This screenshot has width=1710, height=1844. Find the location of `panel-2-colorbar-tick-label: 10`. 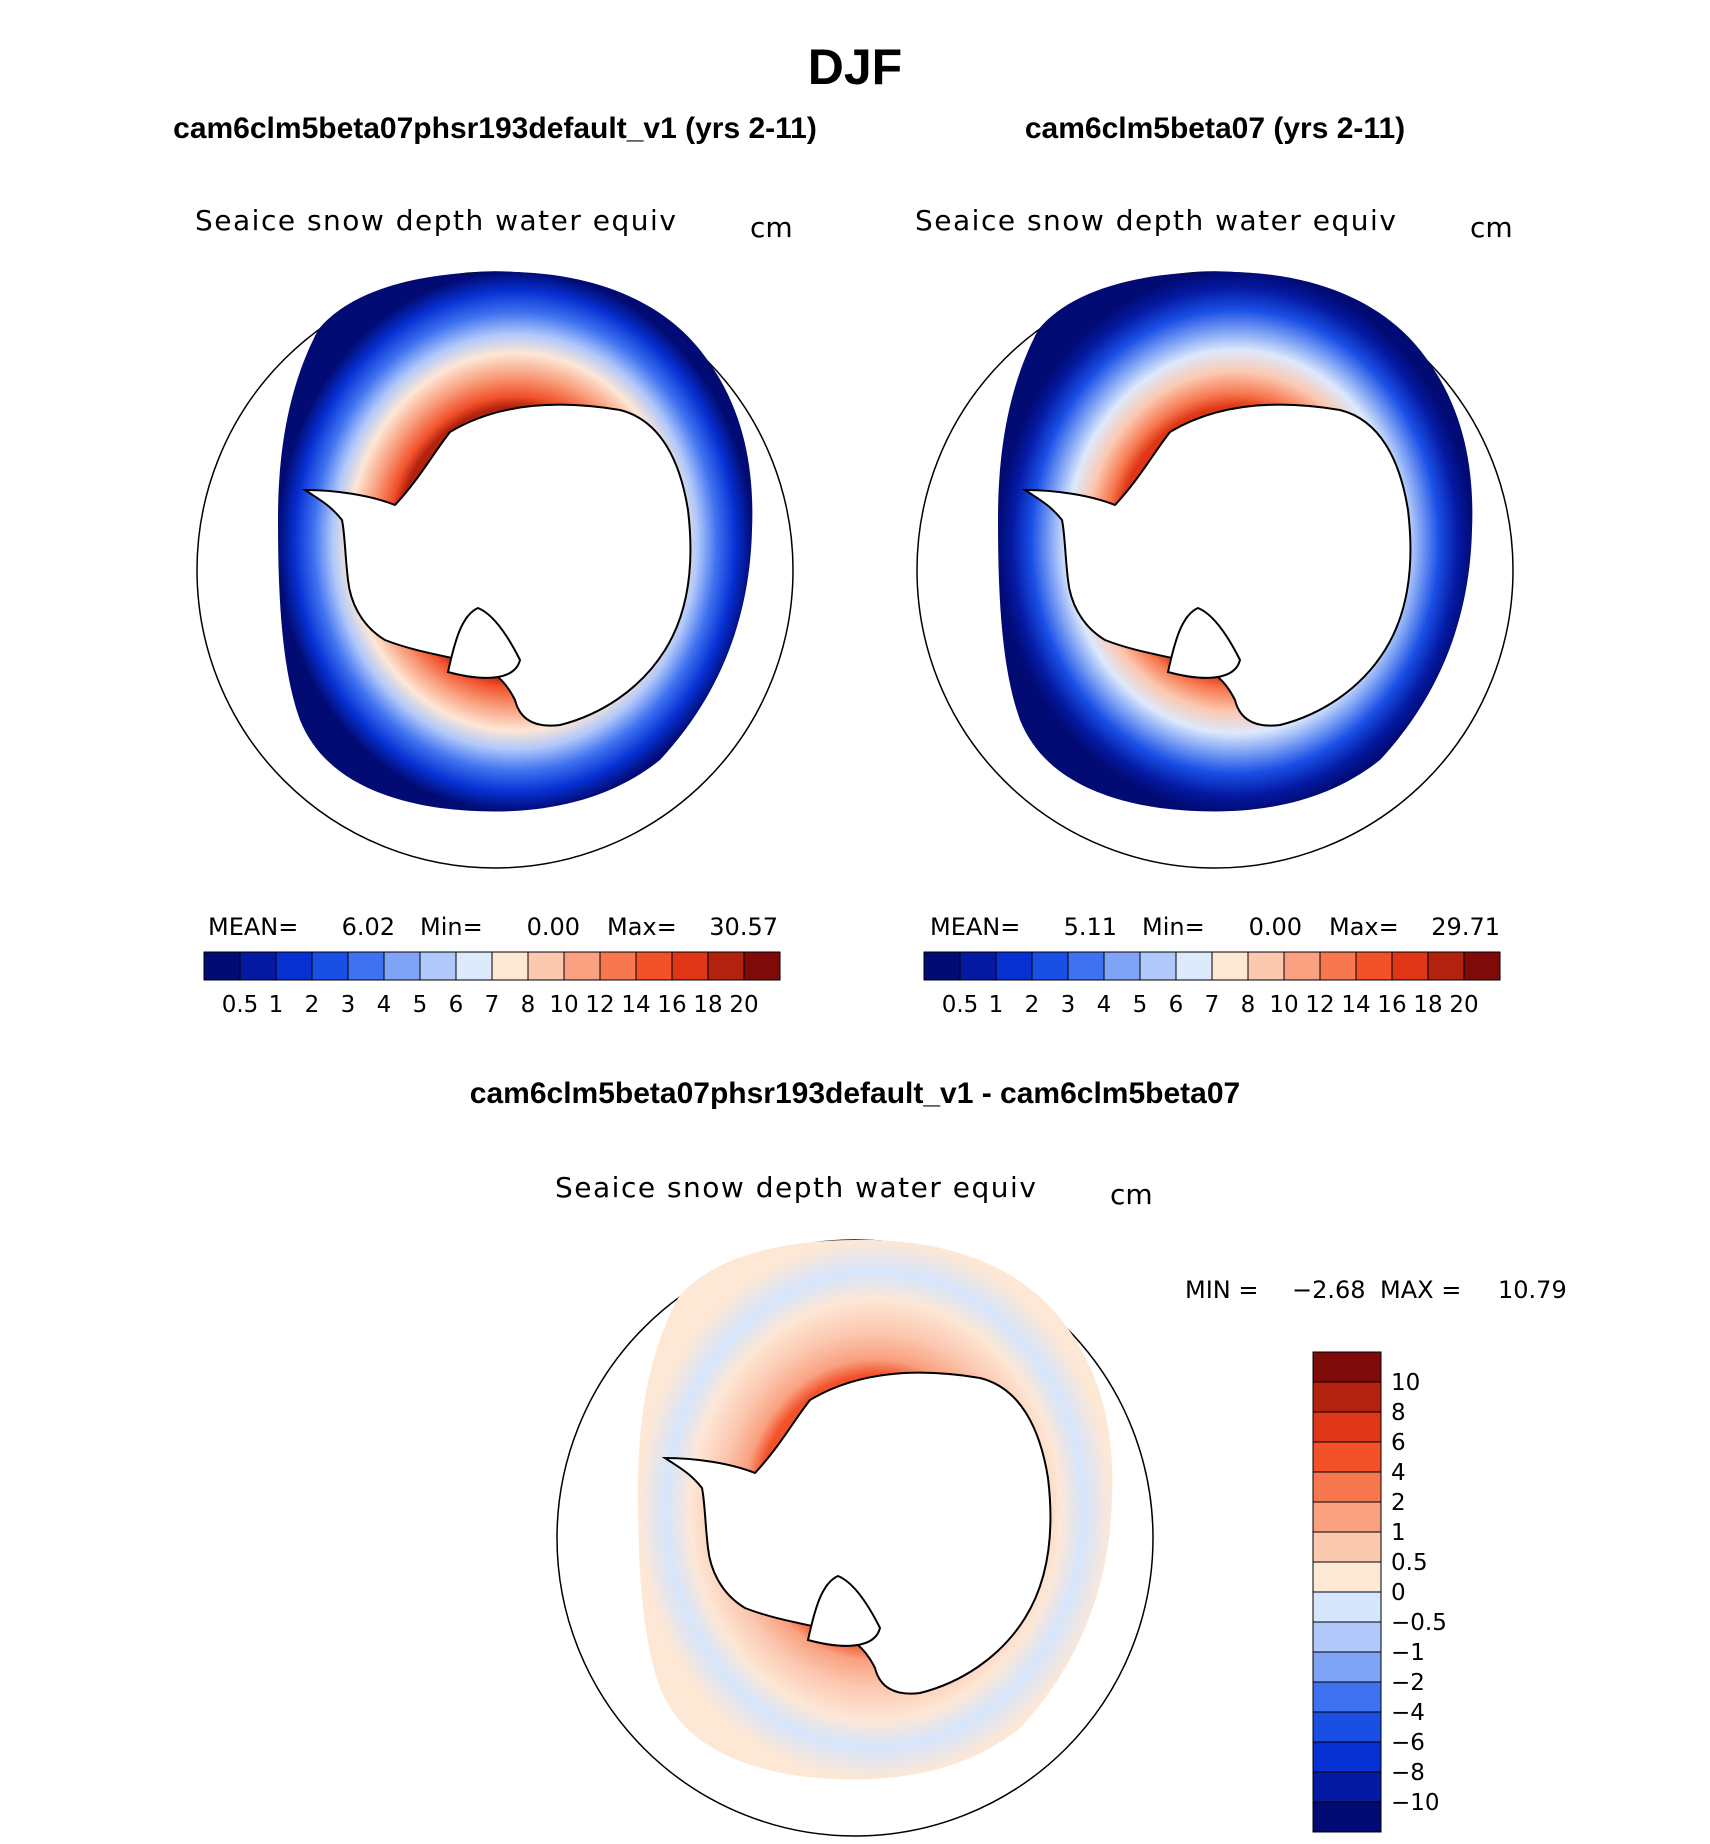

panel-2-colorbar-tick-label: 10 is located at coordinates (1283, 1005).